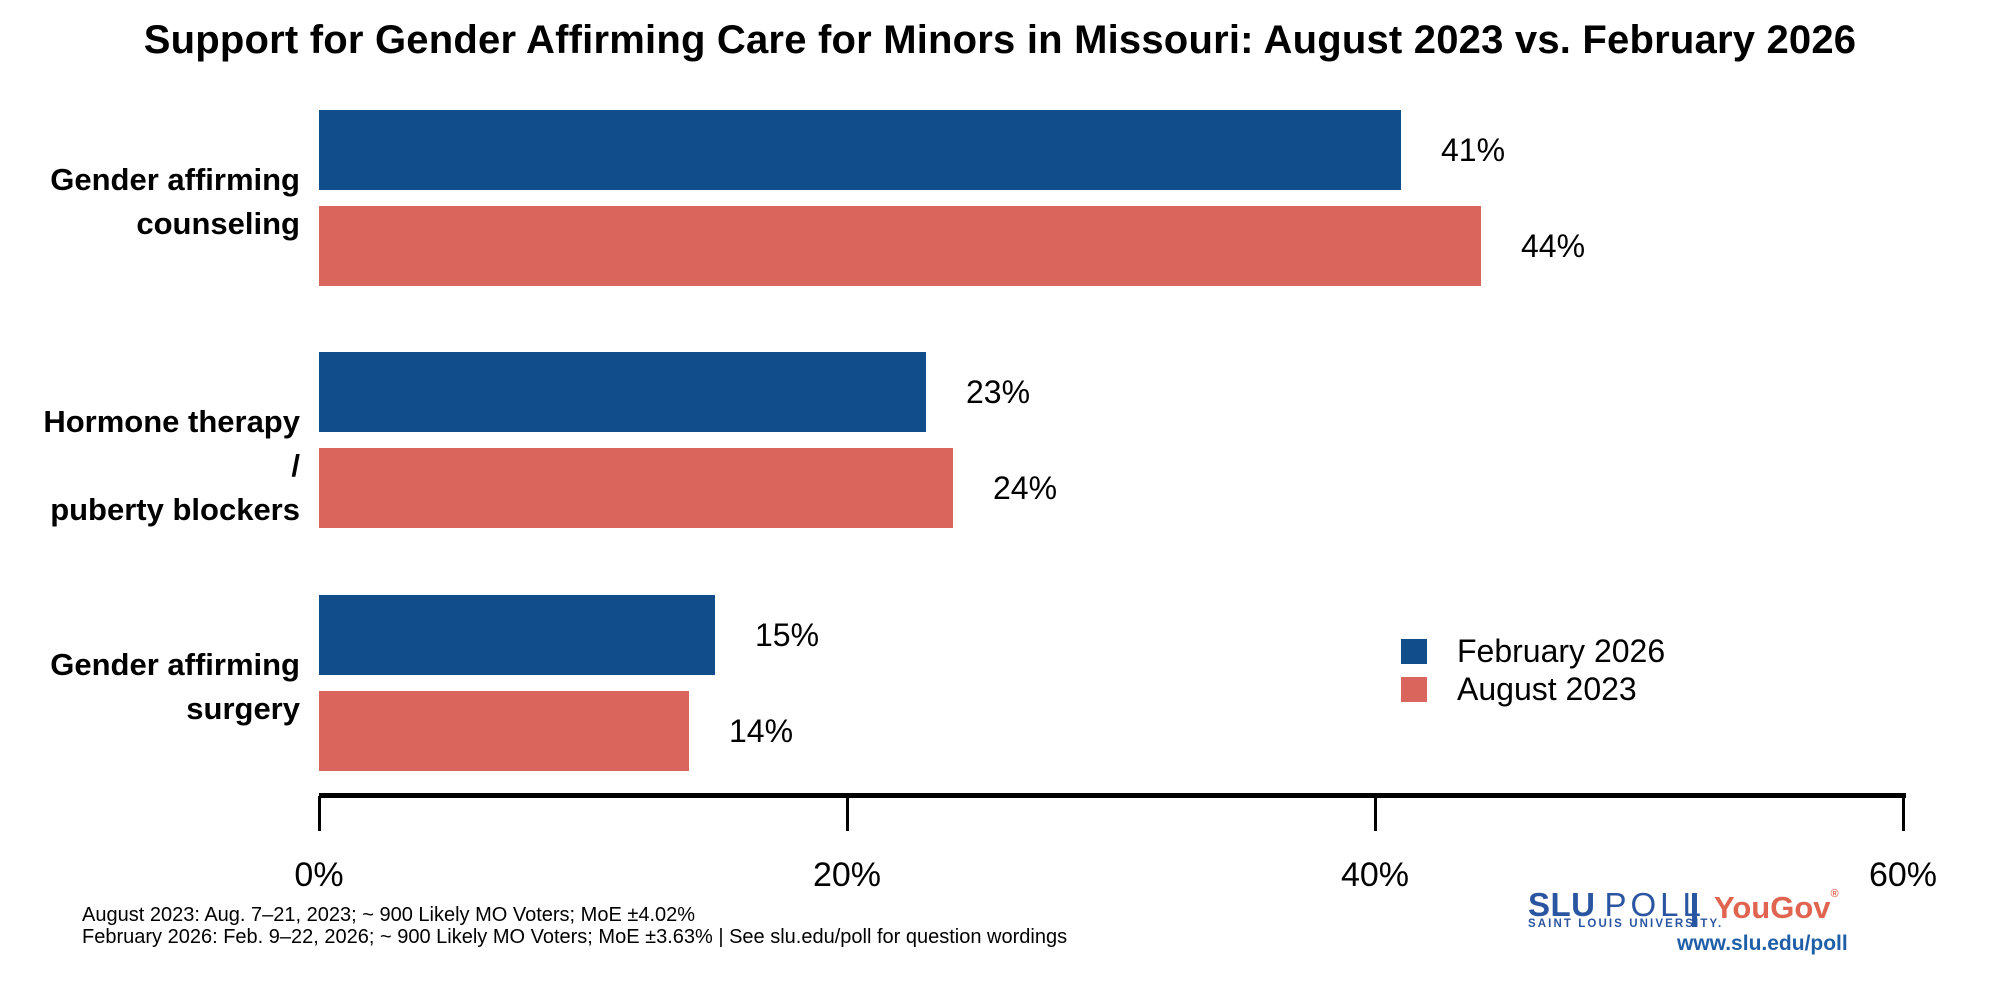 This screenshot has height=1000, width=2000. Describe the element at coordinates (847, 875) in the screenshot. I see `x-axis-tick-label: 20%` at that location.